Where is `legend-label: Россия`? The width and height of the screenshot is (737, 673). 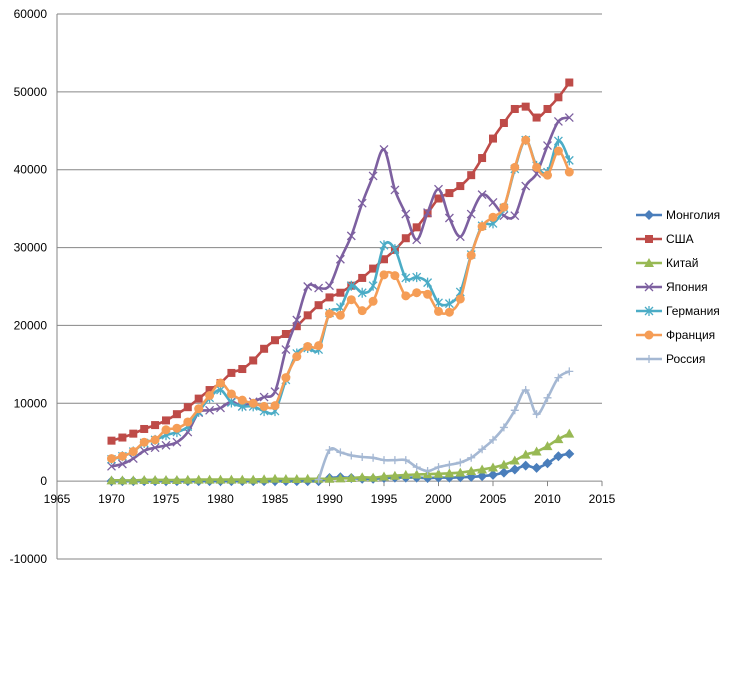 legend-label: Россия is located at coordinates (685, 359).